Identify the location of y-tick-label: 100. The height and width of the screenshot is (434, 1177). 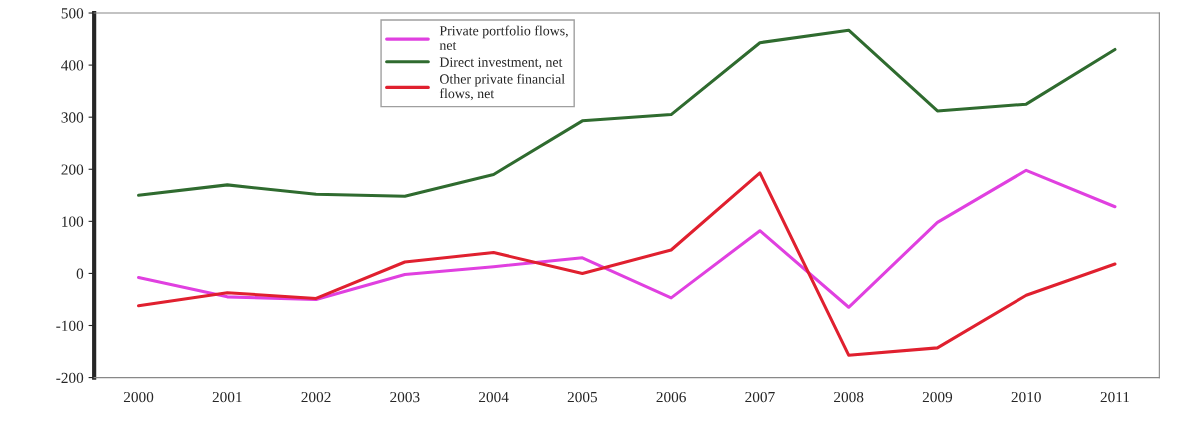
(73, 221).